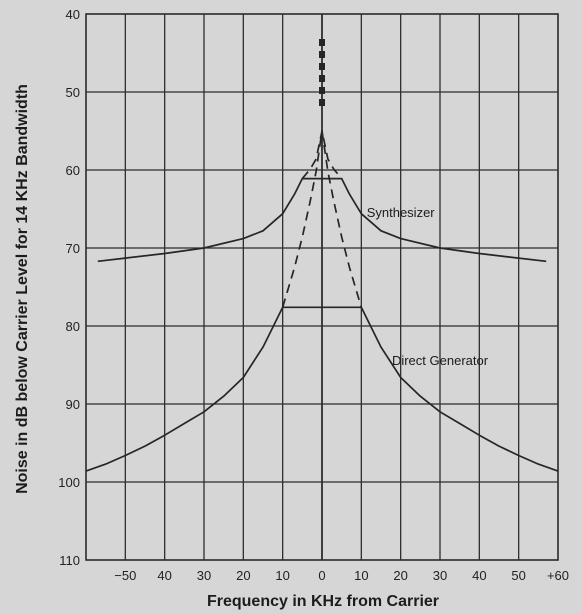 Image resolution: width=582 pixels, height=614 pixels. What do you see at coordinates (73, 326) in the screenshot?
I see `y-tick-label: 80` at bounding box center [73, 326].